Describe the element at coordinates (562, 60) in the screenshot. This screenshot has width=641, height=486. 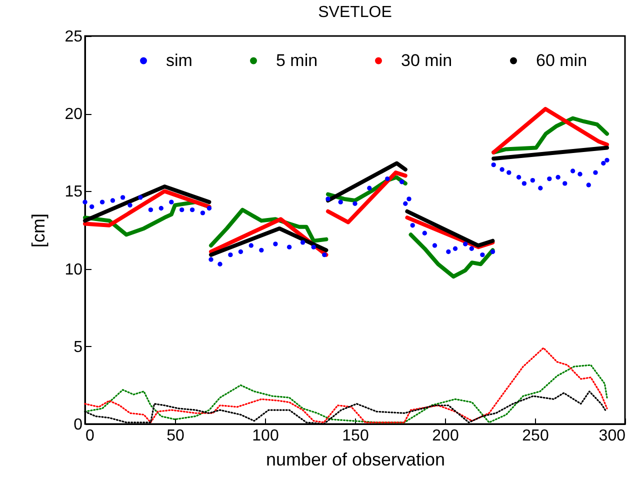
I see `legend-label: 60 min` at that location.